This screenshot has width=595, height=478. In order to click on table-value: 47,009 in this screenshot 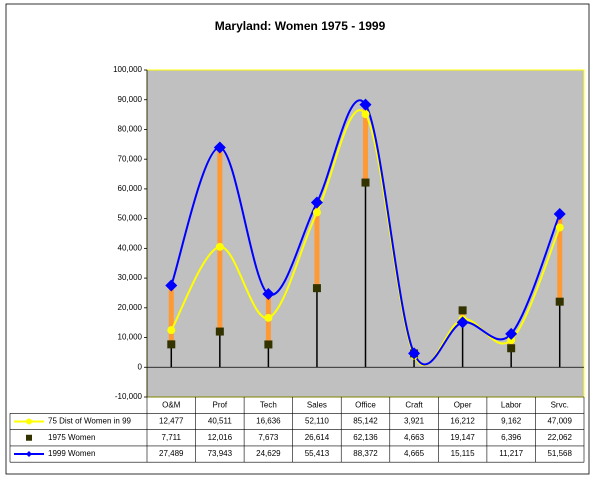, I will do `click(559, 421)`.